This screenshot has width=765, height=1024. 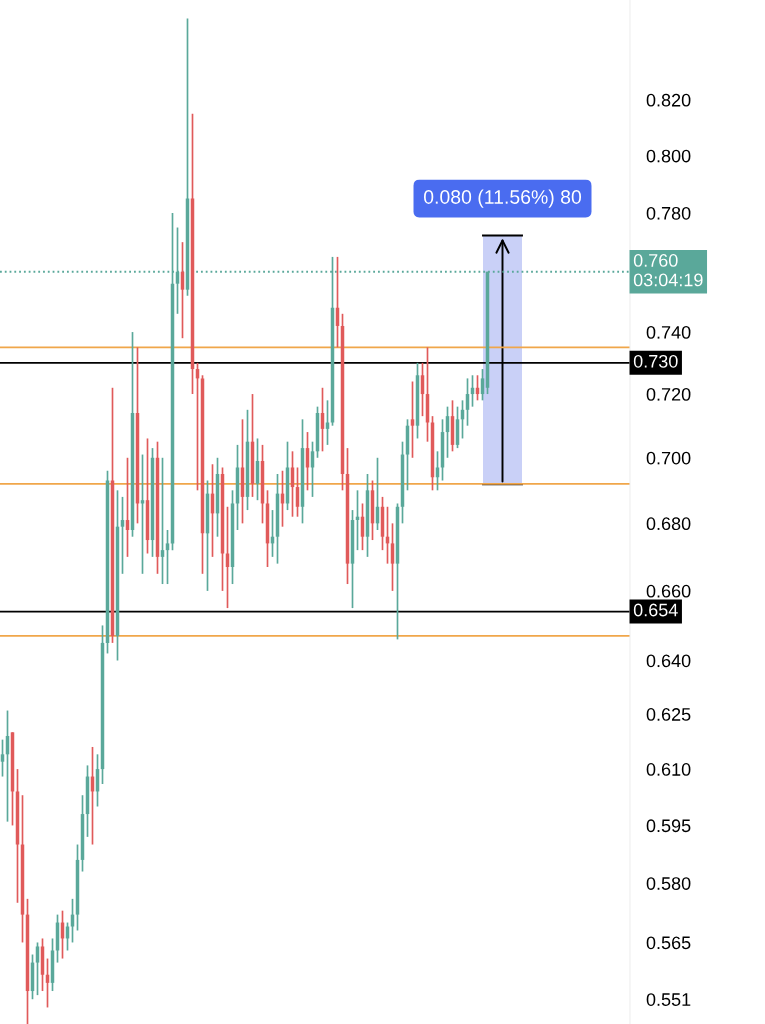 What do you see at coordinates (655, 610) in the screenshot?
I see `ref-line-label: 0.654` at bounding box center [655, 610].